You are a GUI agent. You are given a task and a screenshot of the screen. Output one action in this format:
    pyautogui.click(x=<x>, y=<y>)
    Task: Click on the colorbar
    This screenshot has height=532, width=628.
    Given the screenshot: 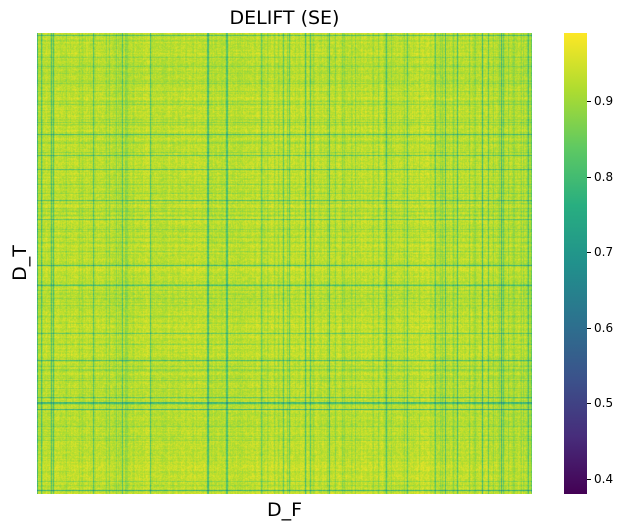 What is the action you would take?
    pyautogui.click(x=575, y=263)
    